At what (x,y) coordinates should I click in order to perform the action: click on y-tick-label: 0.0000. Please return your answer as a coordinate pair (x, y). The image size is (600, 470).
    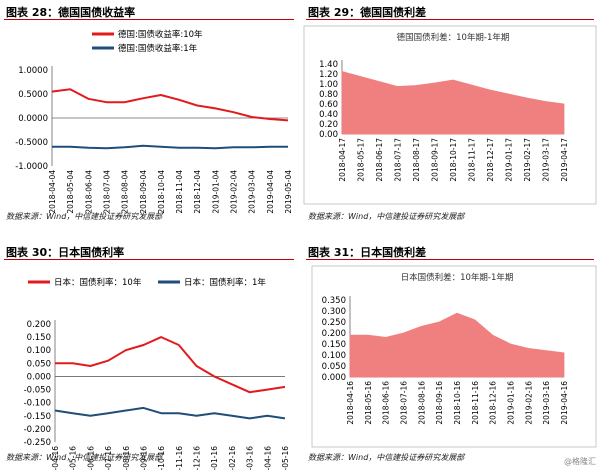
    Looking at the image, I should click on (33, 119).